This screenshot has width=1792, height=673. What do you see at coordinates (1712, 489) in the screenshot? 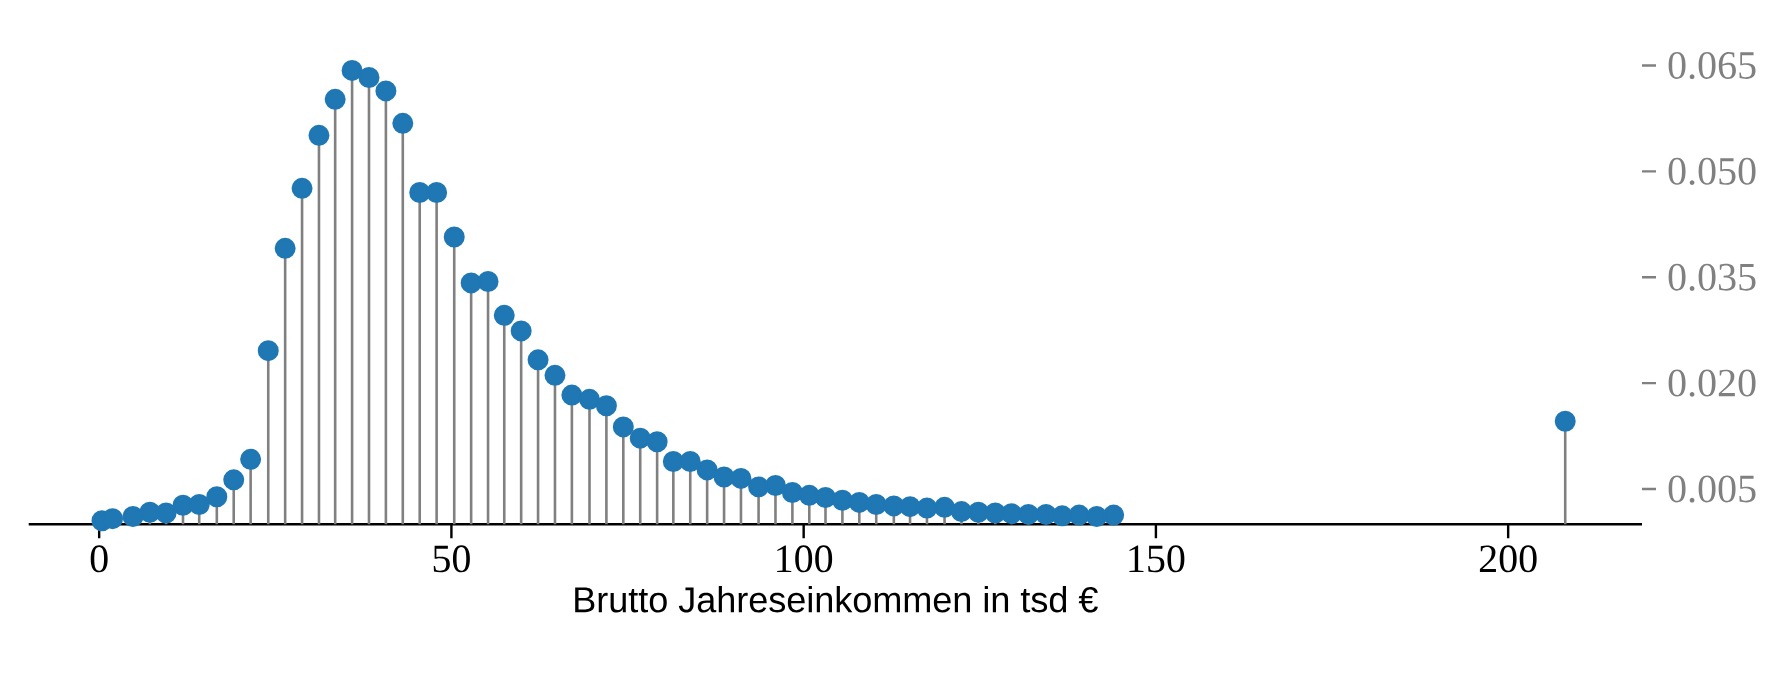
I see `y-tick-label: 0.005` at bounding box center [1712, 489].